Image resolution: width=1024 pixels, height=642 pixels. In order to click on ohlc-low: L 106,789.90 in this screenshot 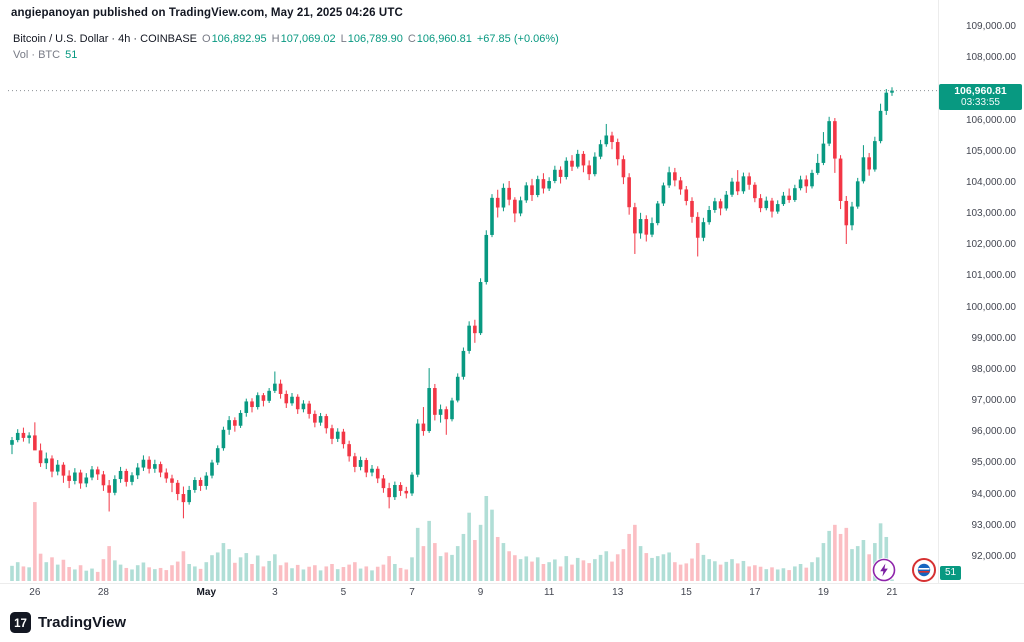, I will do `click(371, 39)`.